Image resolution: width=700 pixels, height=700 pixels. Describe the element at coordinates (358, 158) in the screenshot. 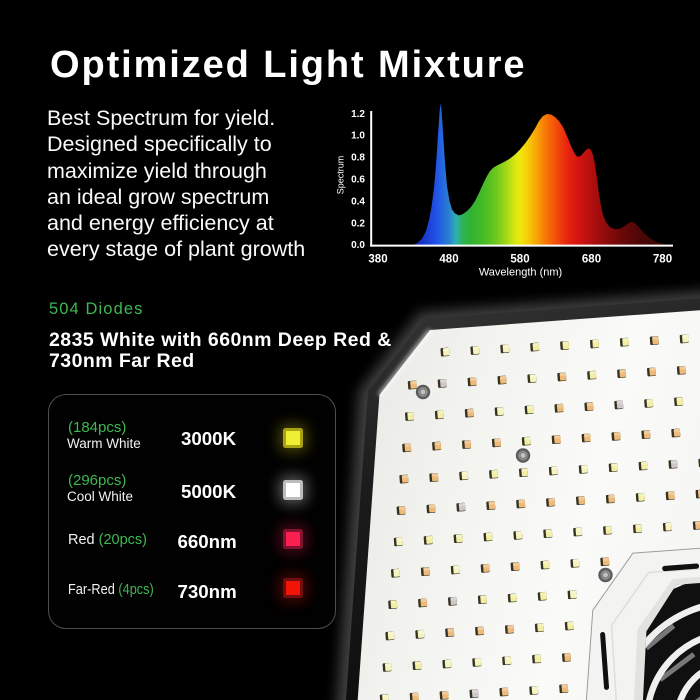

I see `svg-text: 0.8` at that location.